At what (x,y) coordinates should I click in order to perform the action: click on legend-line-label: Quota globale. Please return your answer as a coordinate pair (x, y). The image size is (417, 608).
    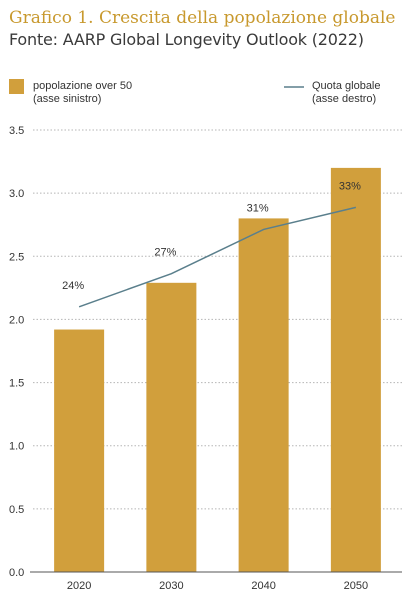
    Looking at the image, I should click on (346, 86).